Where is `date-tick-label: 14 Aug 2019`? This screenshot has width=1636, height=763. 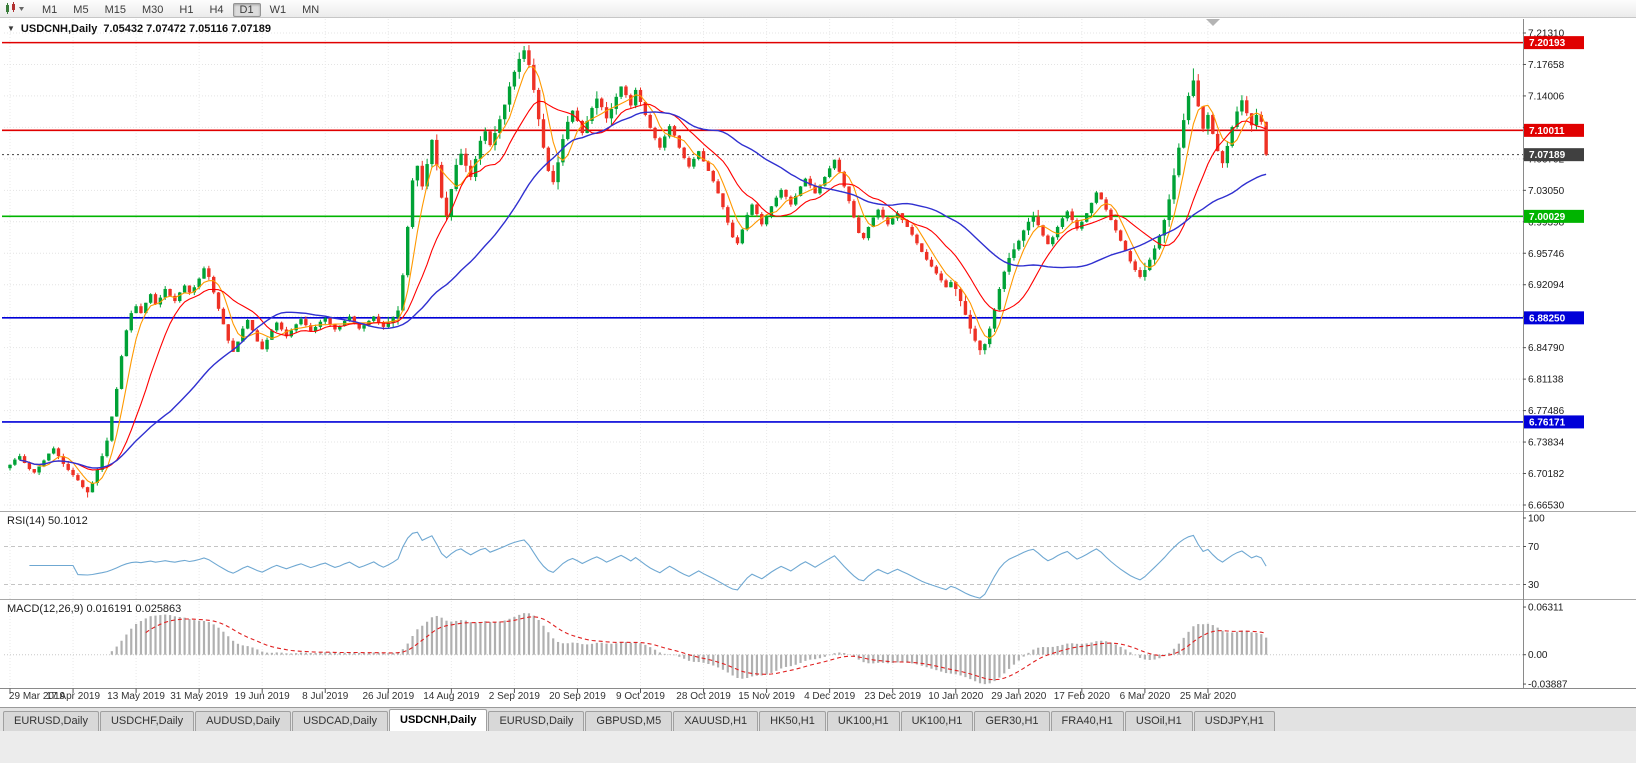 date-tick-label: 14 Aug 2019 is located at coordinates (451, 696).